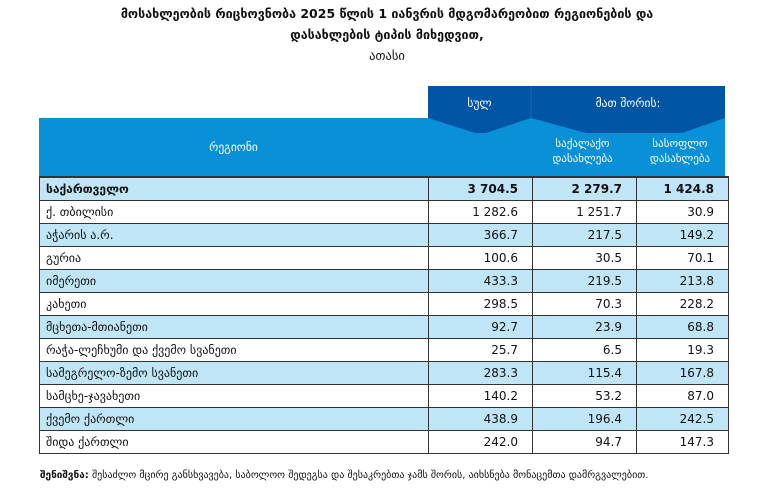  I want to click on cell-rural: 1 424.8, so click(682, 188).